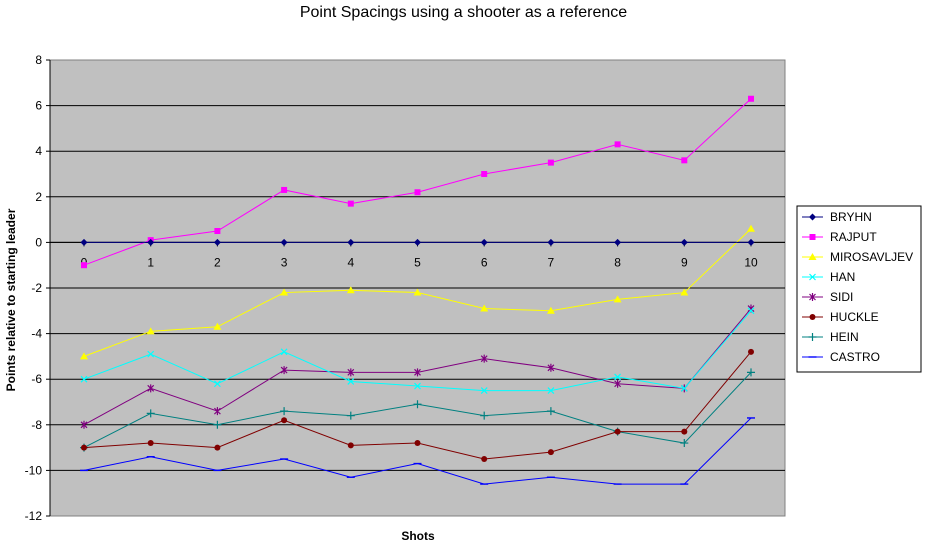 Image resolution: width=927 pixels, height=543 pixels. Describe the element at coordinates (484, 262) in the screenshot. I see `x-tick-label: 6` at that location.